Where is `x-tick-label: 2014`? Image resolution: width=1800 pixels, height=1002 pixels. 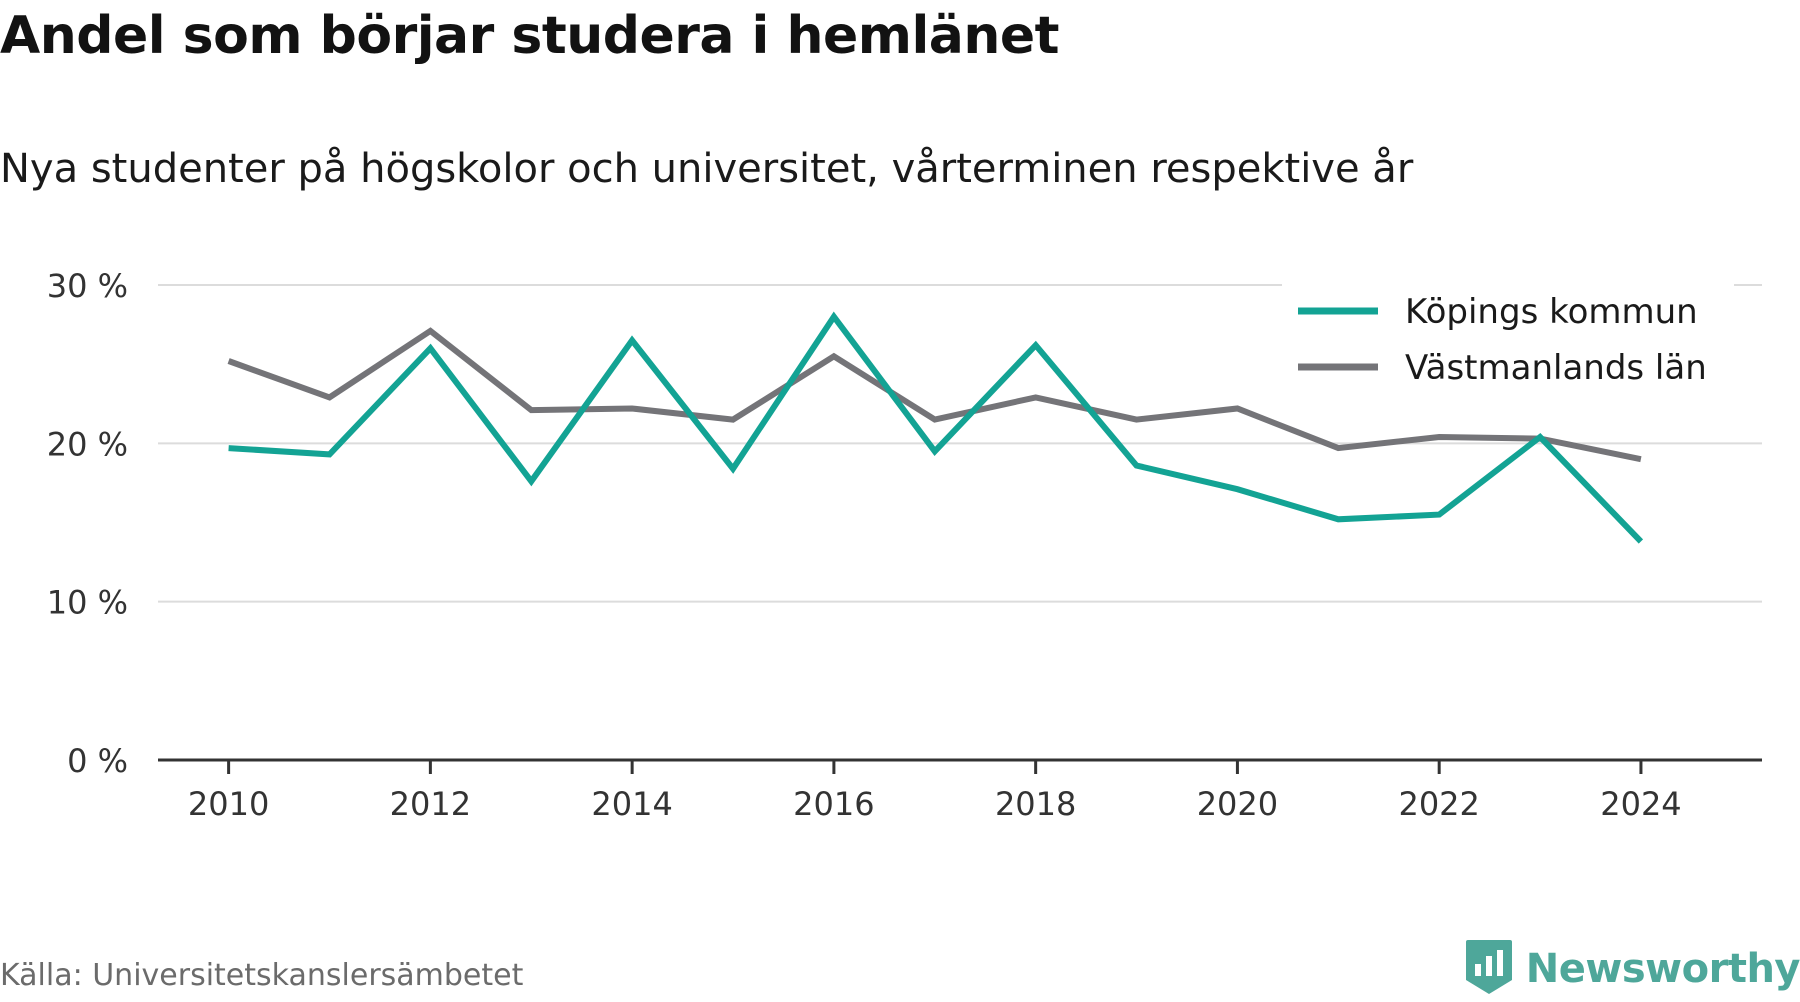
x-tick-label: 2014 is located at coordinates (631, 804).